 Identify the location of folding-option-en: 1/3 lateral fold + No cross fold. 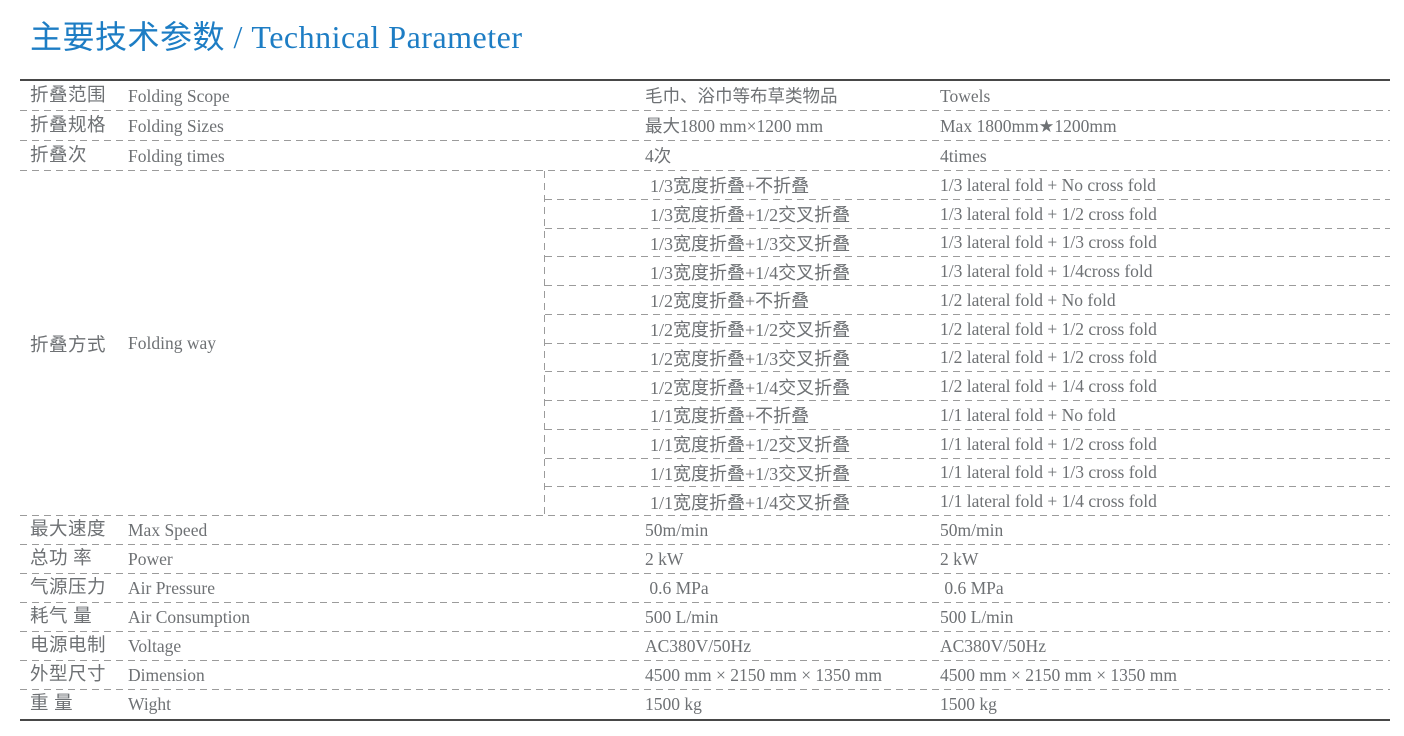
(1048, 184).